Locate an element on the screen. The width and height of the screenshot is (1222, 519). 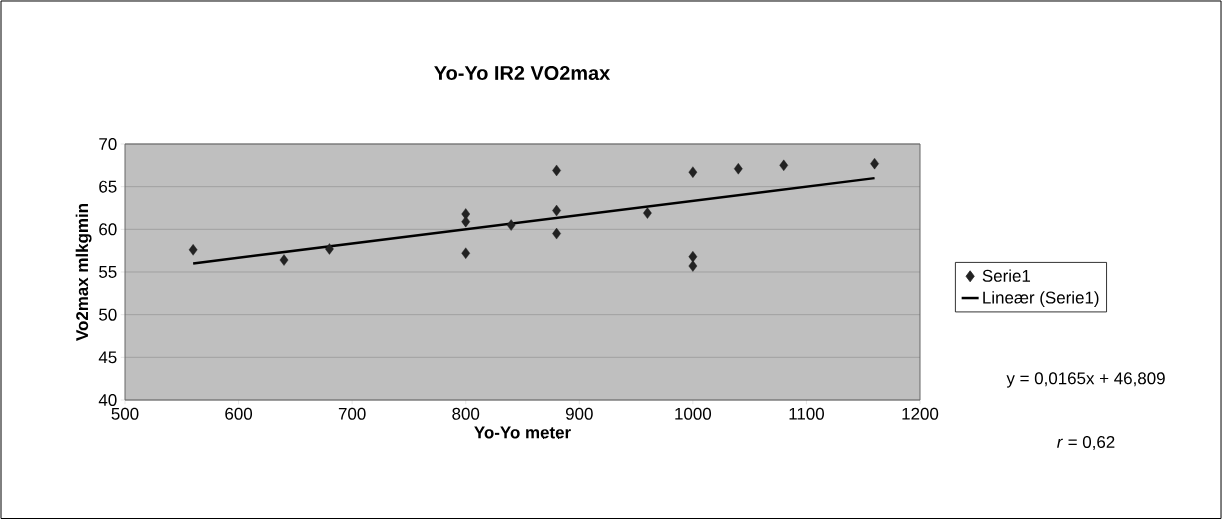
x-tick-label: 1000 is located at coordinates (693, 413).